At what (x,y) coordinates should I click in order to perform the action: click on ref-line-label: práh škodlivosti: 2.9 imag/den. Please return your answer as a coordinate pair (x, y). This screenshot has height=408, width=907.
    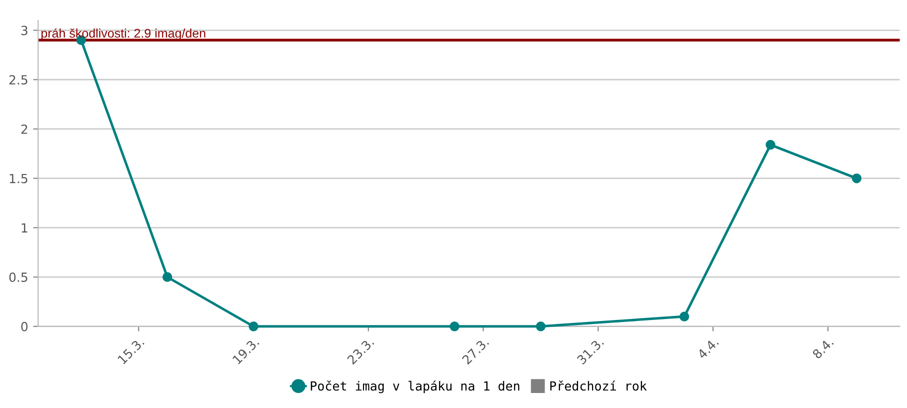
    Looking at the image, I should click on (123, 34).